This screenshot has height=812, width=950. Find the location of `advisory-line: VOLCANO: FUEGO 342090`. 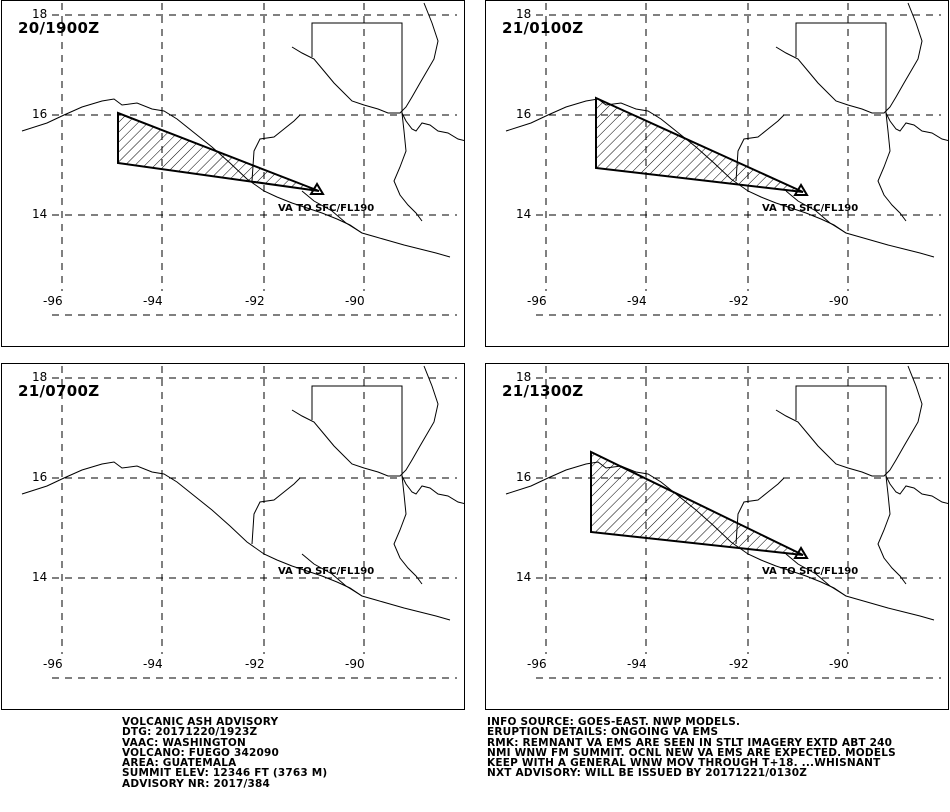

advisory-line: VOLCANO: FUEGO 342090 is located at coordinates (201, 752).